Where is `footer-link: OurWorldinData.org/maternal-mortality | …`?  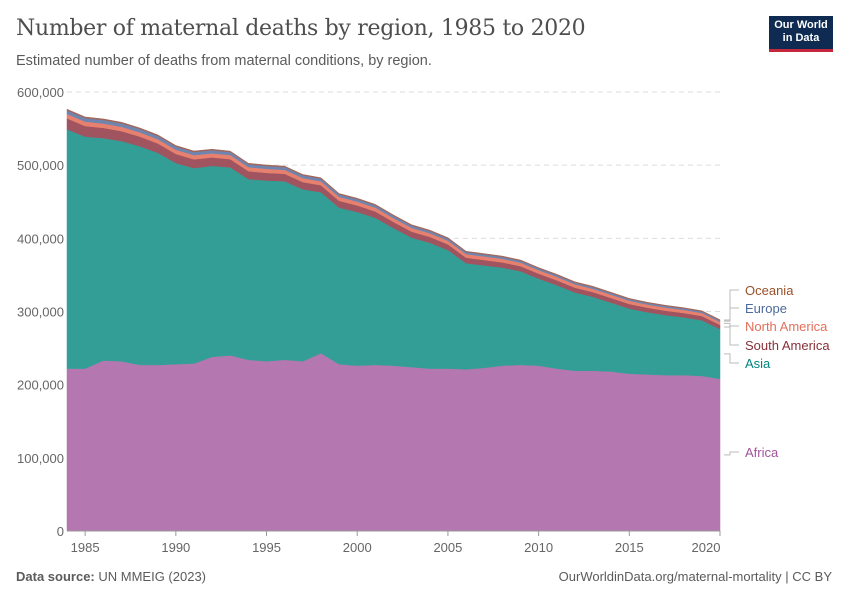 footer-link: OurWorldinData.org/maternal-mortality | … is located at coordinates (695, 576).